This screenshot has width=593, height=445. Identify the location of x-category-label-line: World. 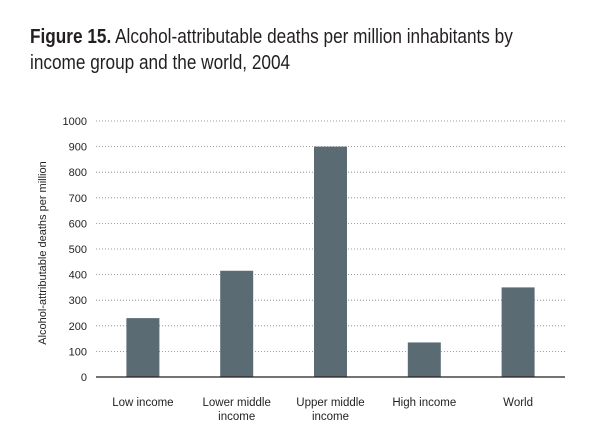
(518, 403).